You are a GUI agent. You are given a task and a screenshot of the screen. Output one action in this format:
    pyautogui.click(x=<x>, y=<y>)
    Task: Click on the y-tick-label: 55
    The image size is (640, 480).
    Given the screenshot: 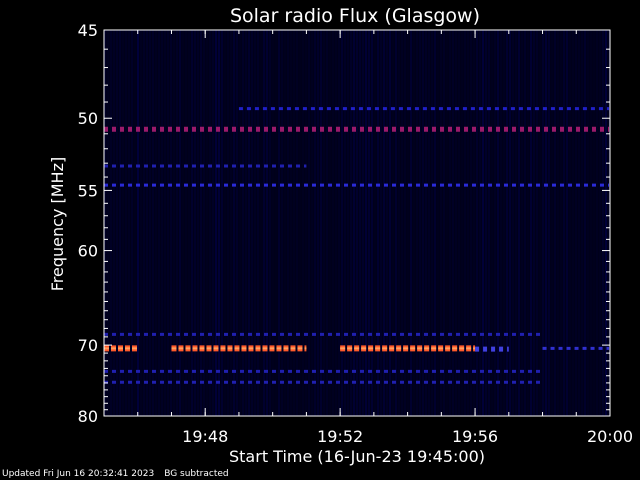 What is the action you would take?
    pyautogui.click(x=88, y=190)
    